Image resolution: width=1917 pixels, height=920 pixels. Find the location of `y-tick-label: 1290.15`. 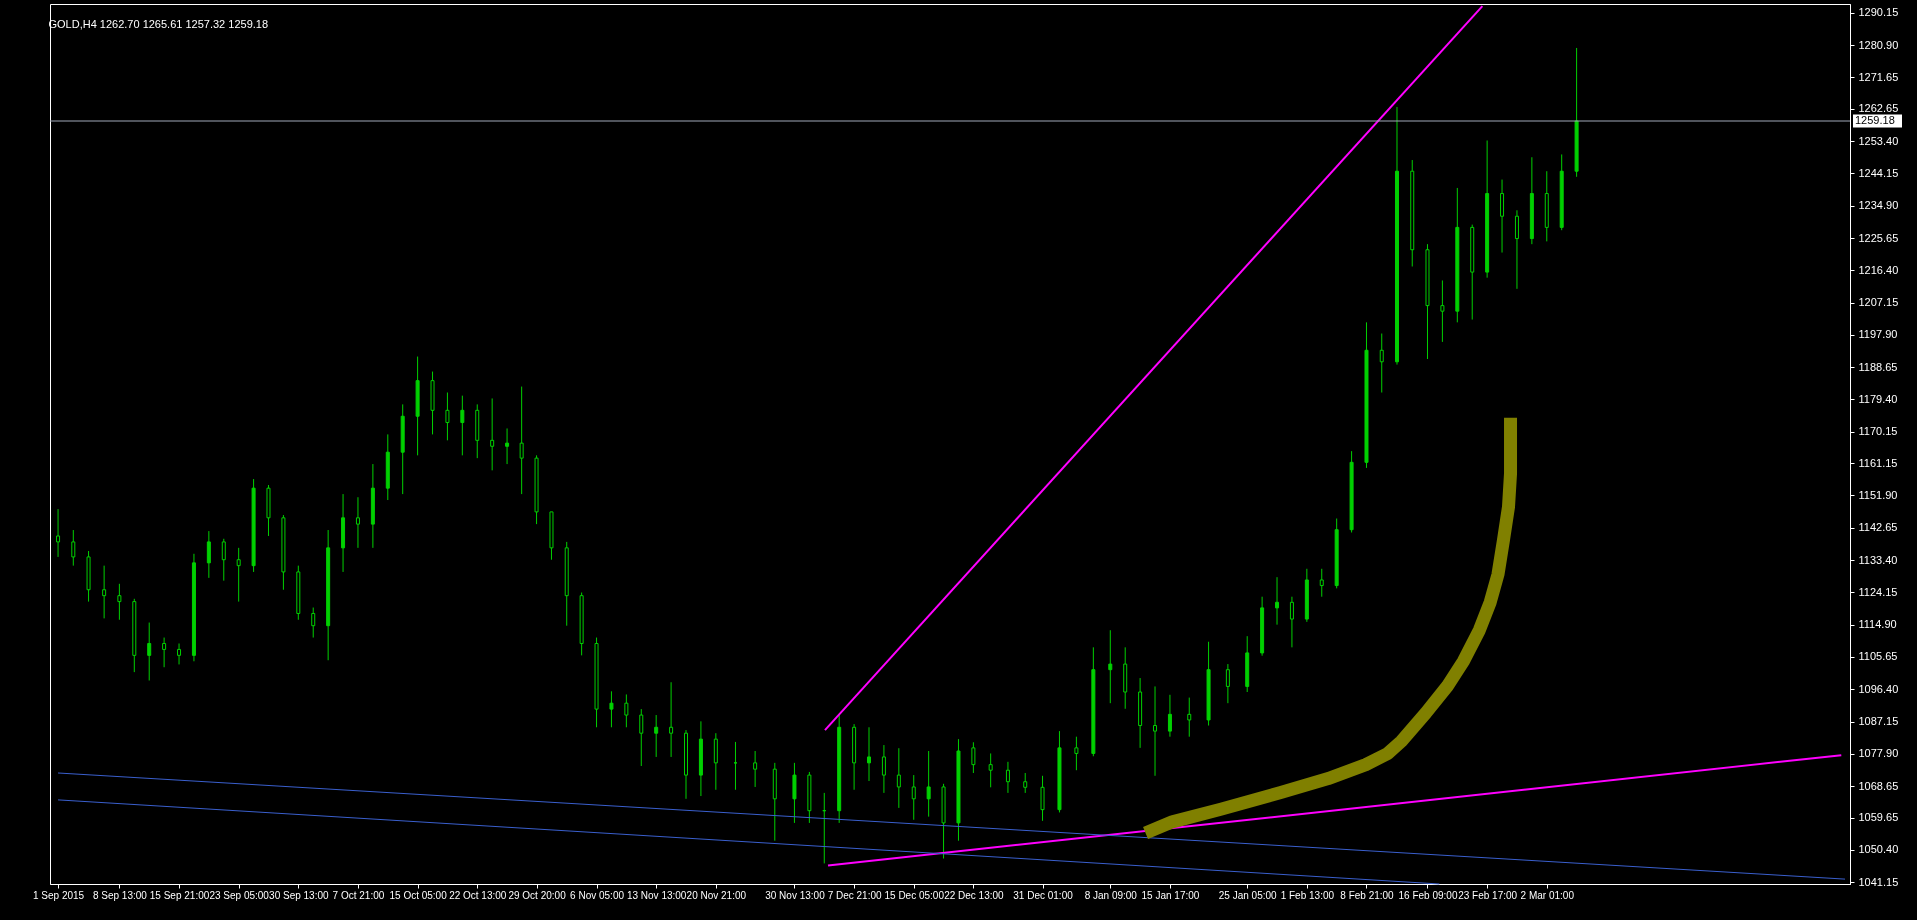

y-tick-label: 1290.15 is located at coordinates (1878, 12).